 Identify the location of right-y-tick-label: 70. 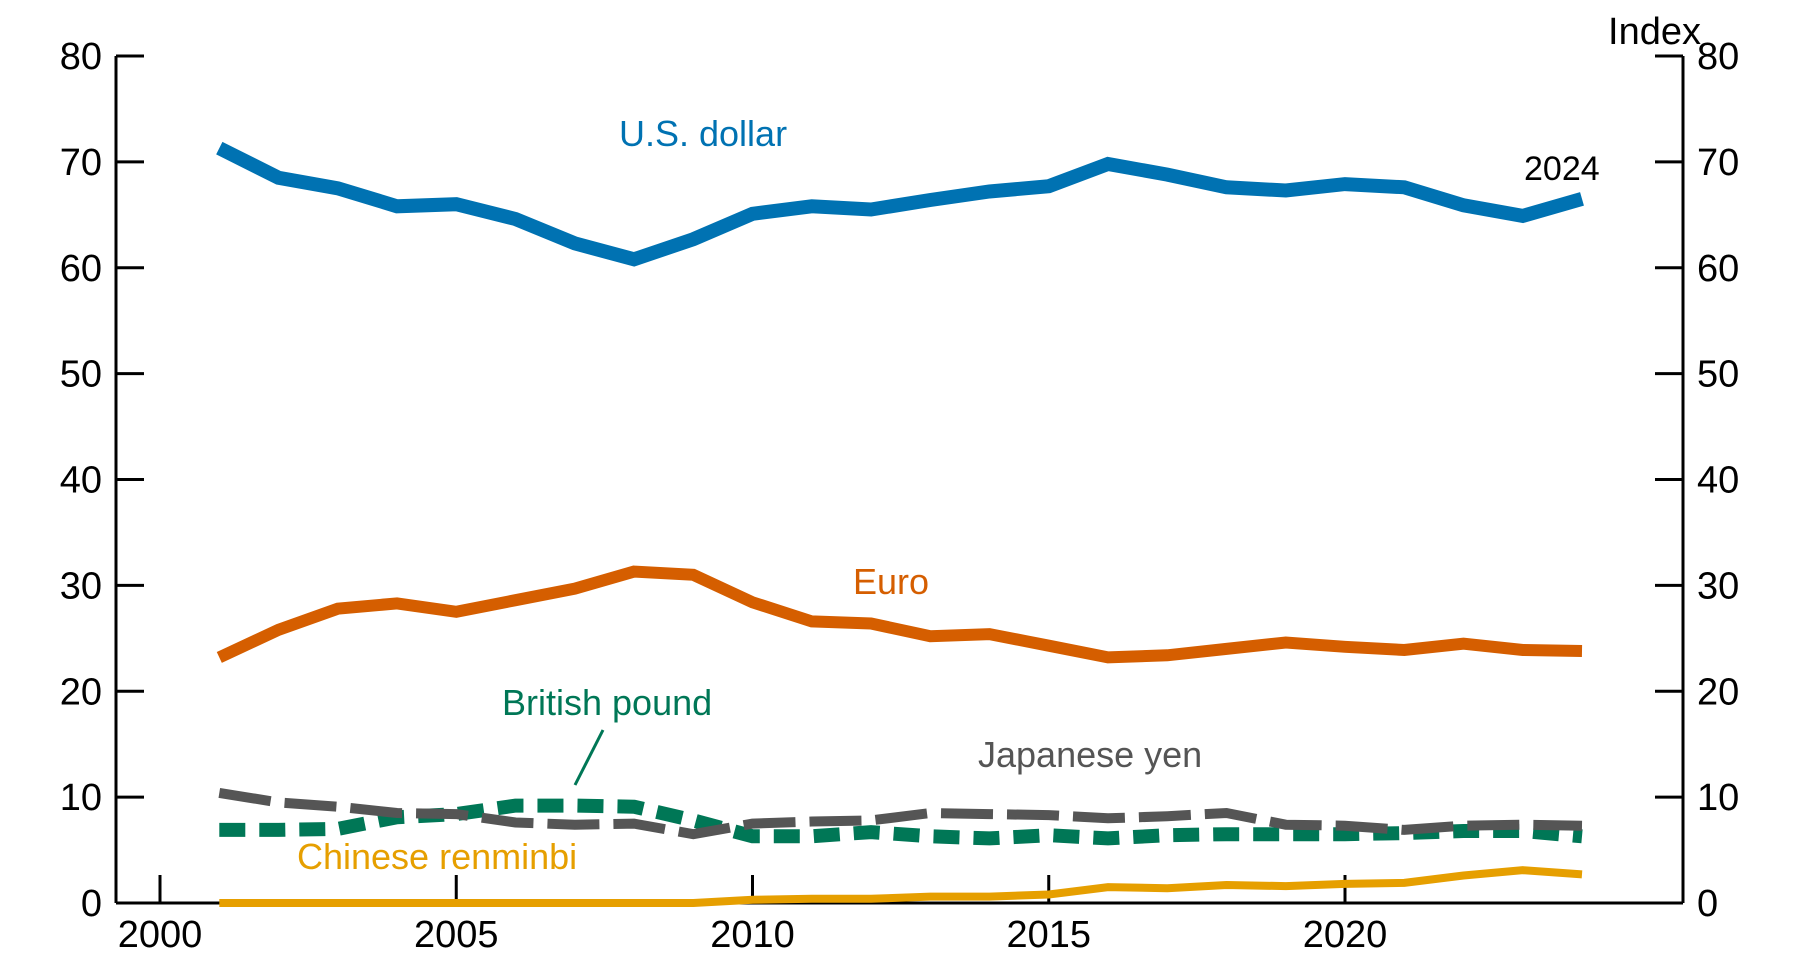
(1718, 163).